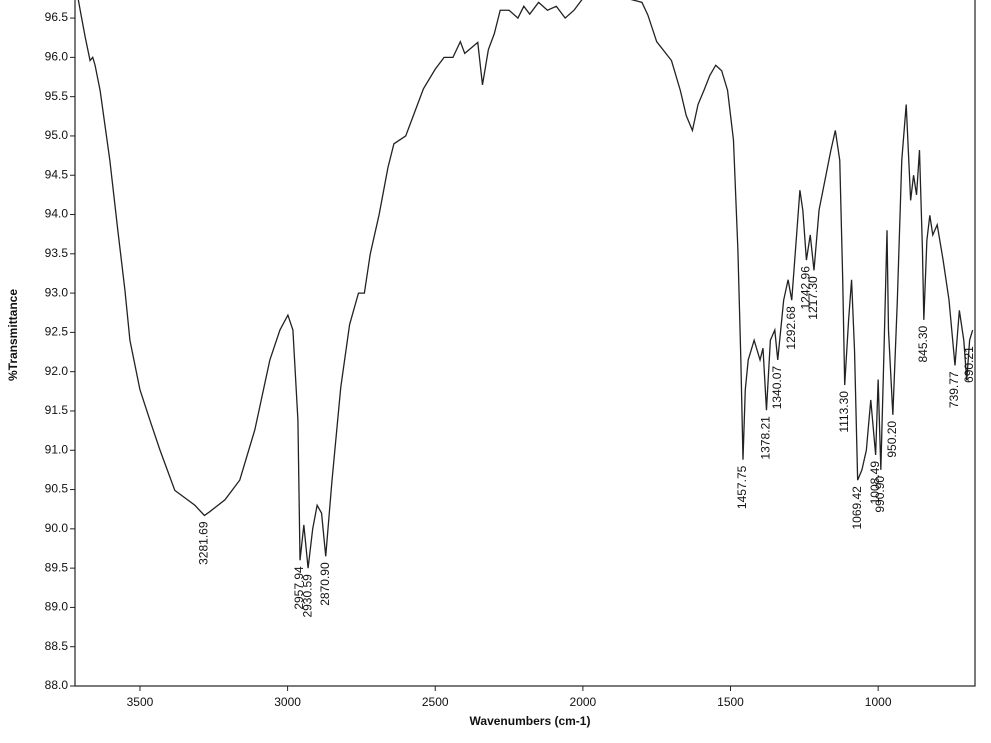 Image resolution: width=991 pixels, height=743 pixels. I want to click on y-tick-label: 94.5, so click(57, 174).